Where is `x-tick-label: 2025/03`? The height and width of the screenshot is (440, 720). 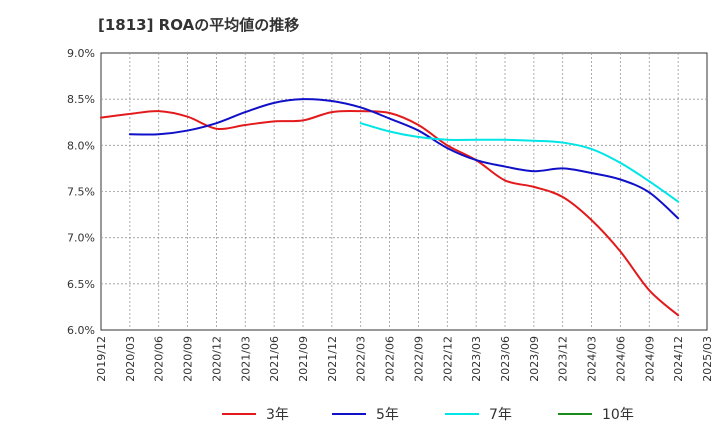
x-tick-label: 2025/03 is located at coordinates (707, 359).